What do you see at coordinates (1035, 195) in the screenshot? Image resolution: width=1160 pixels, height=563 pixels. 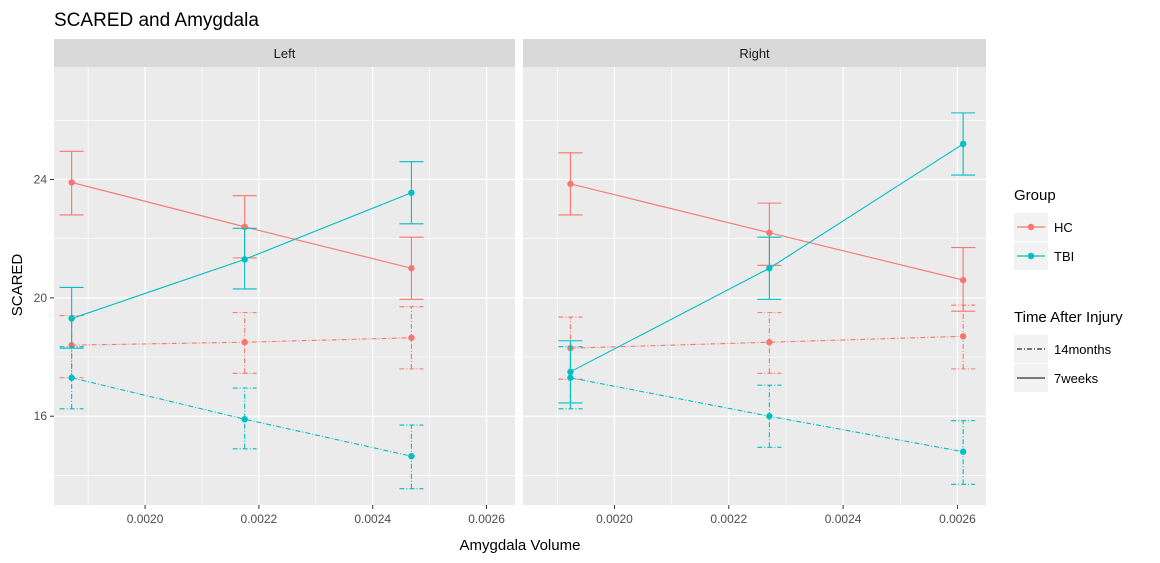 I see `legend-title-group: Group` at bounding box center [1035, 195].